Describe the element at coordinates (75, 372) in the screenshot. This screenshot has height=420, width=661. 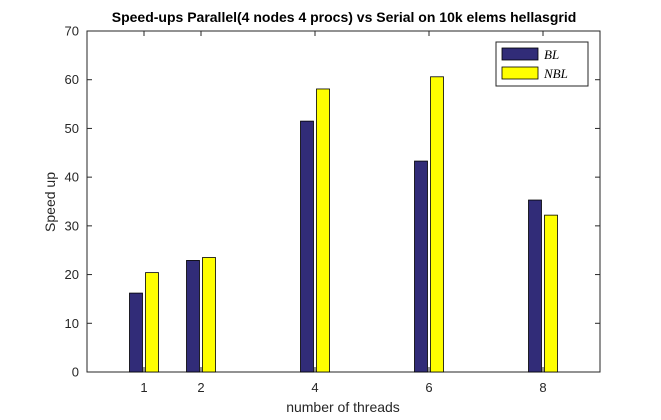
I see `y-tick-label: 0` at that location.